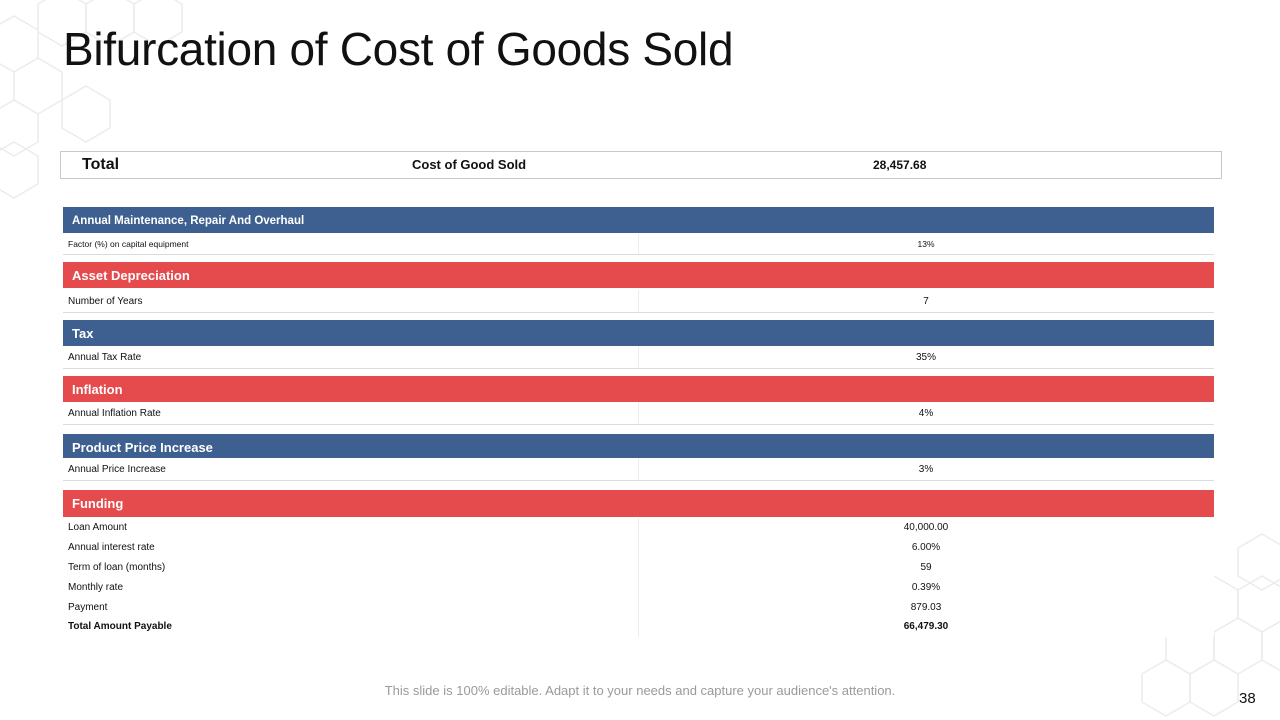  What do you see at coordinates (117, 567) in the screenshot?
I see `row-label: Term of loan (months)` at bounding box center [117, 567].